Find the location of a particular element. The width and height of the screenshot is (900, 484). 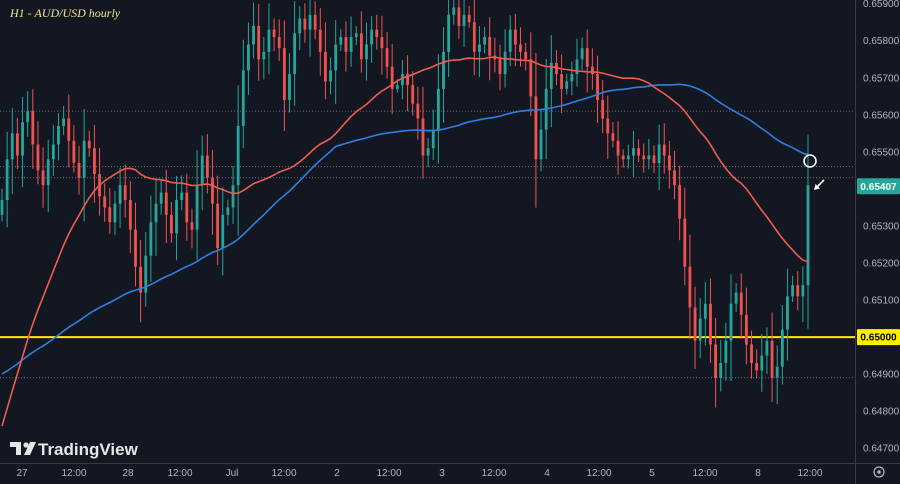

chart-title: H1 - AUD/USD hourly is located at coordinates (65, 13).